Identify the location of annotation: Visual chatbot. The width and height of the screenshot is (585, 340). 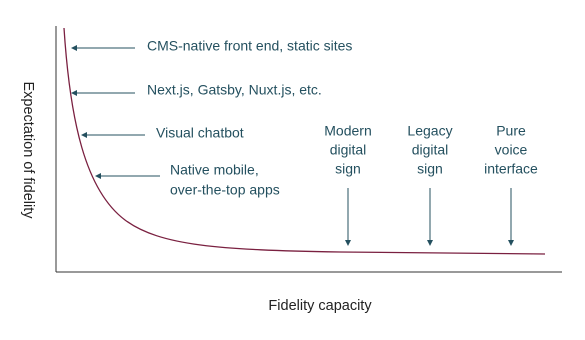
(200, 133).